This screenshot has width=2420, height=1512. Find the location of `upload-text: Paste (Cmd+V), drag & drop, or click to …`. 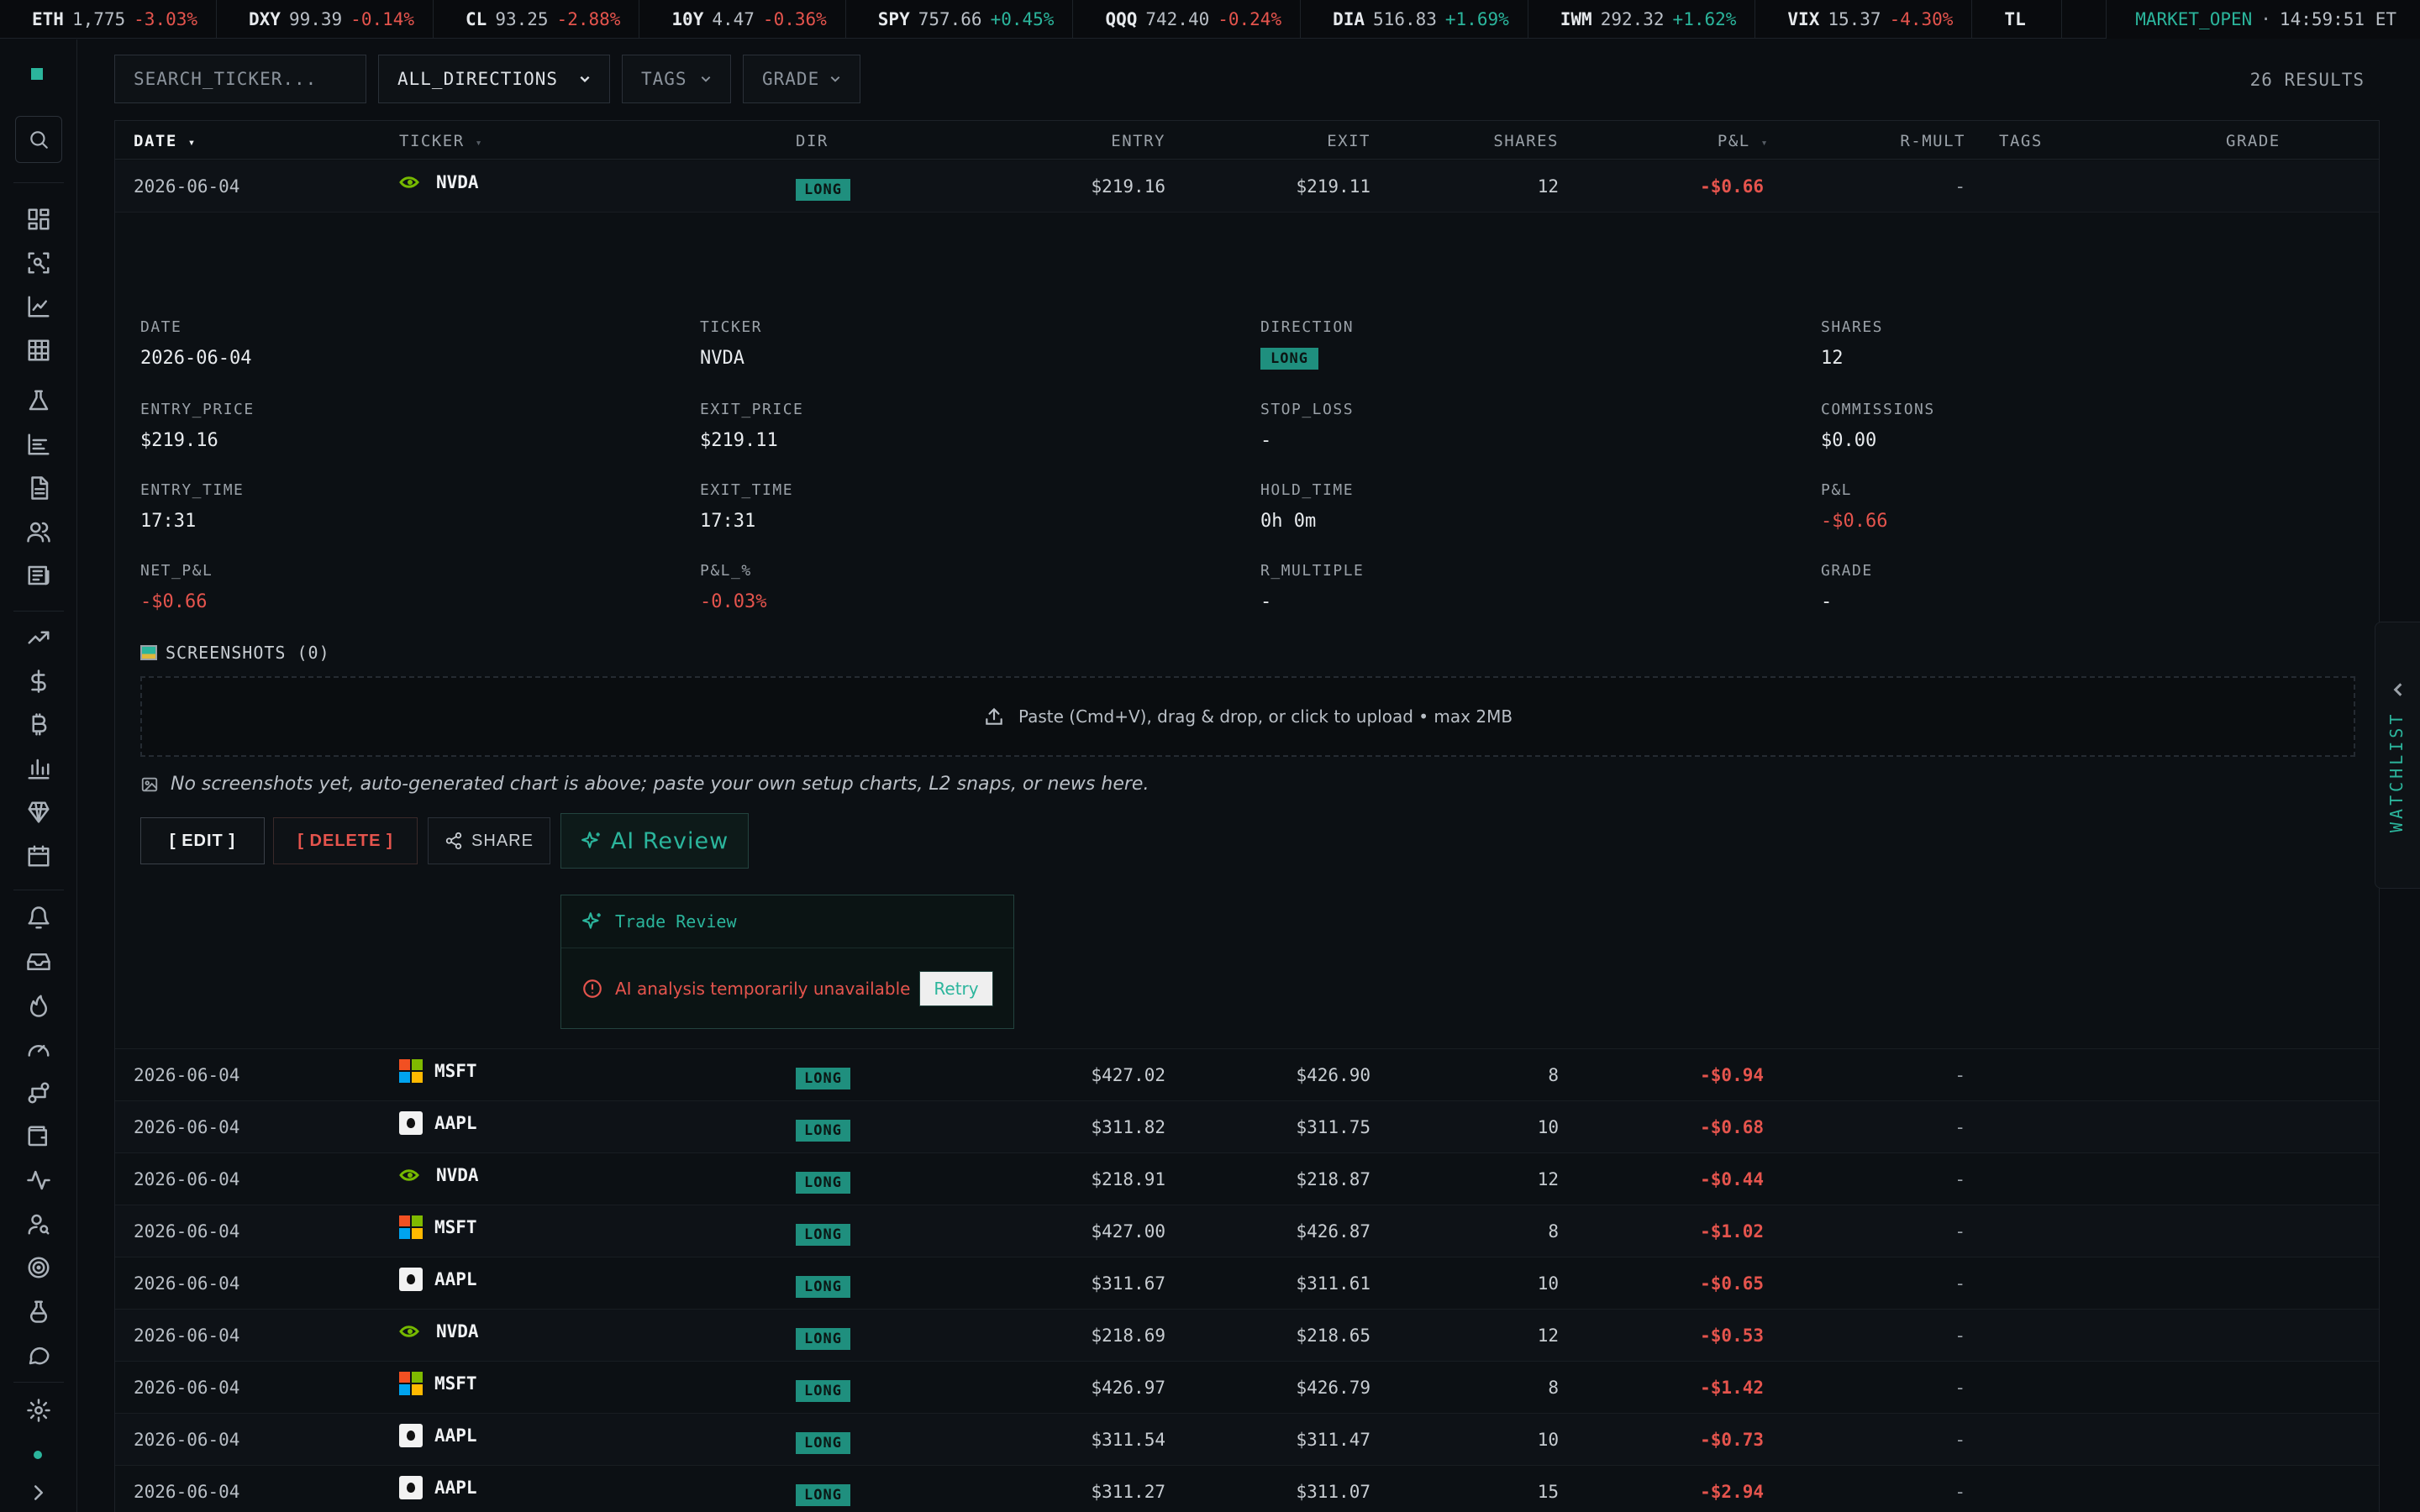

upload-text: Paste (Cmd+V), drag & drop, or click to … is located at coordinates (1265, 716).